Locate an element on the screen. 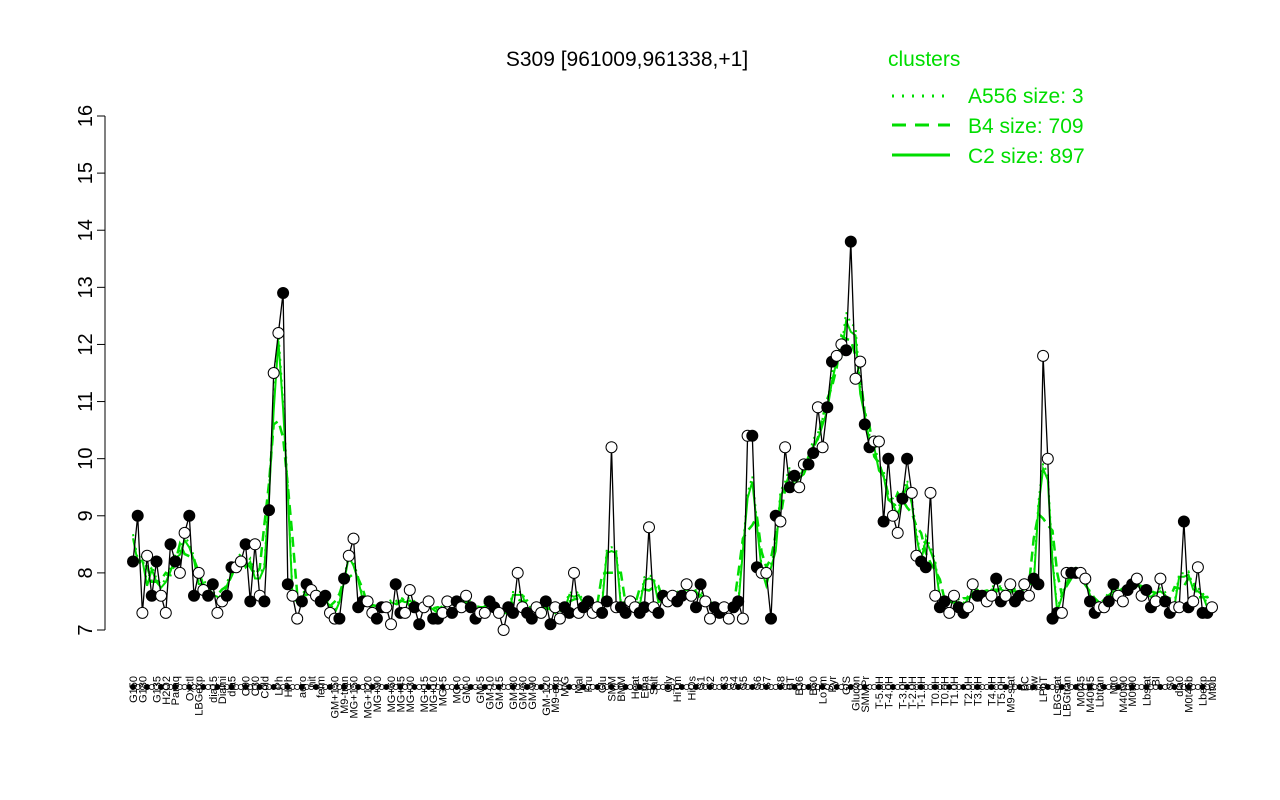 The width and height of the screenshot is (1280, 800). x-tick-label: T2.0H is located at coordinates (969, 691).